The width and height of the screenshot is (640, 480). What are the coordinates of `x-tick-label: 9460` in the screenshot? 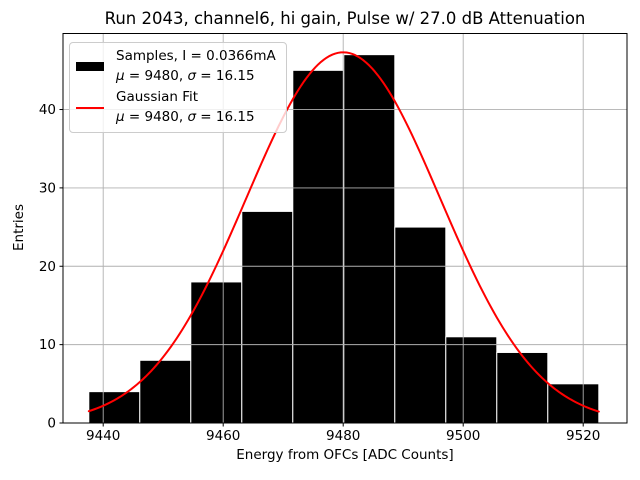 It's located at (223, 436).